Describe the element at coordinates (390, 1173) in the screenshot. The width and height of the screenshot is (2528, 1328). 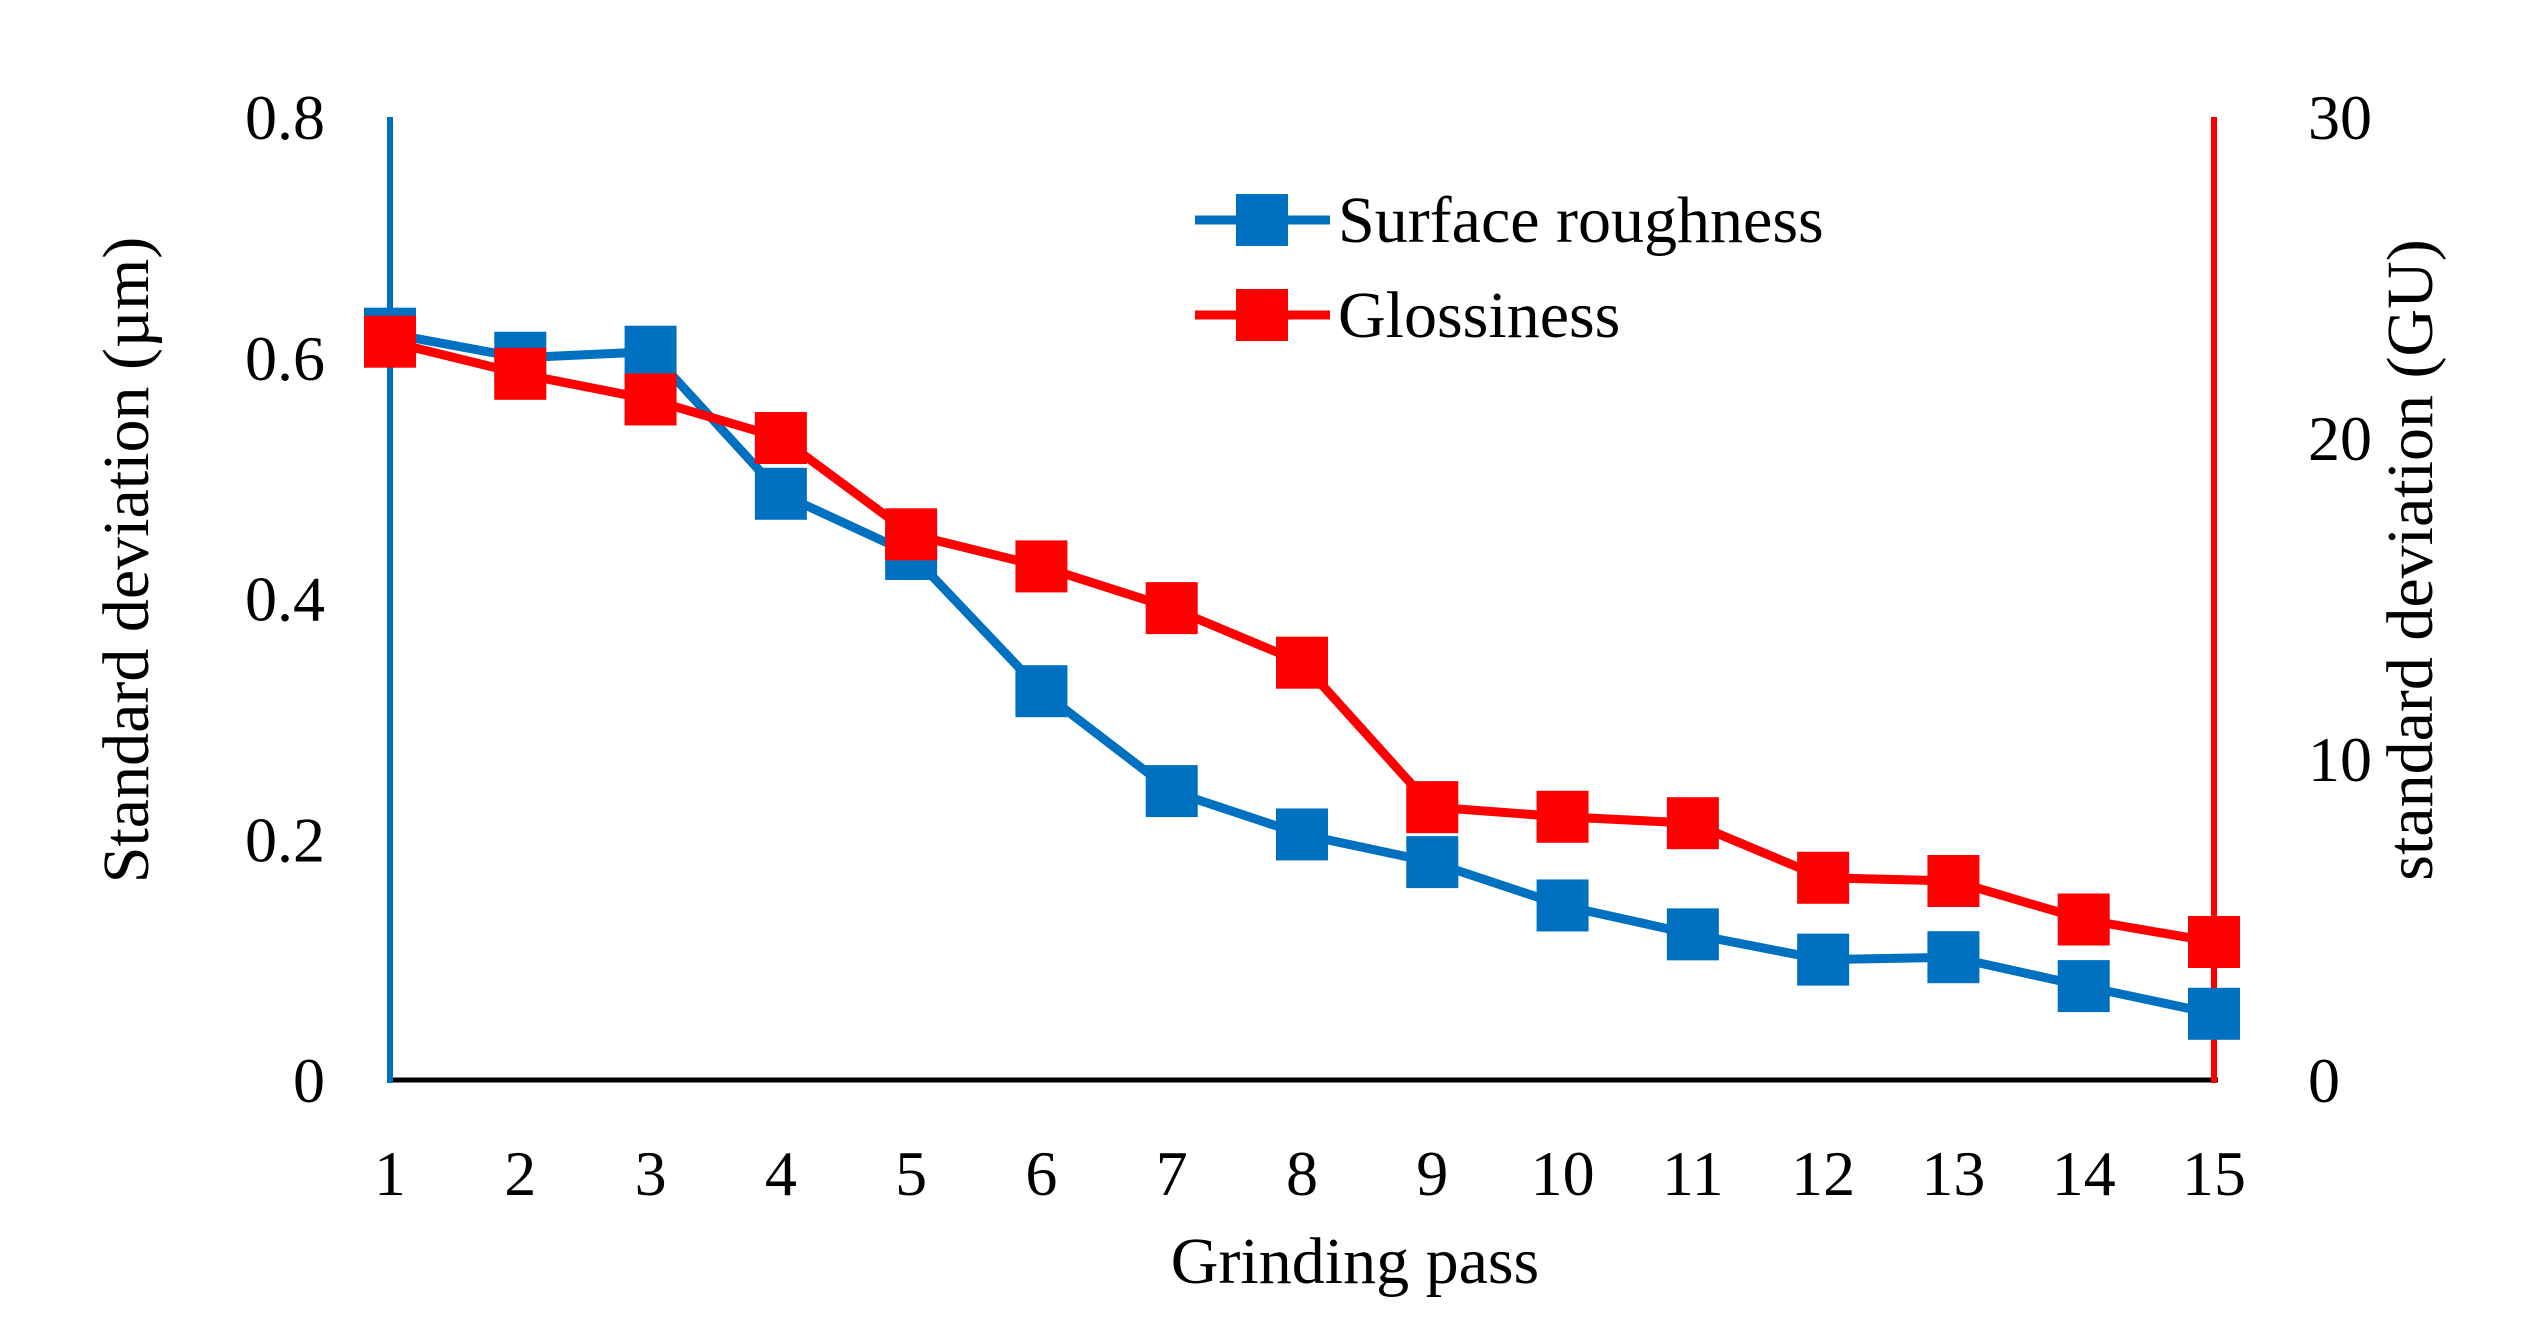
I see `x-tick-label: 1` at that location.